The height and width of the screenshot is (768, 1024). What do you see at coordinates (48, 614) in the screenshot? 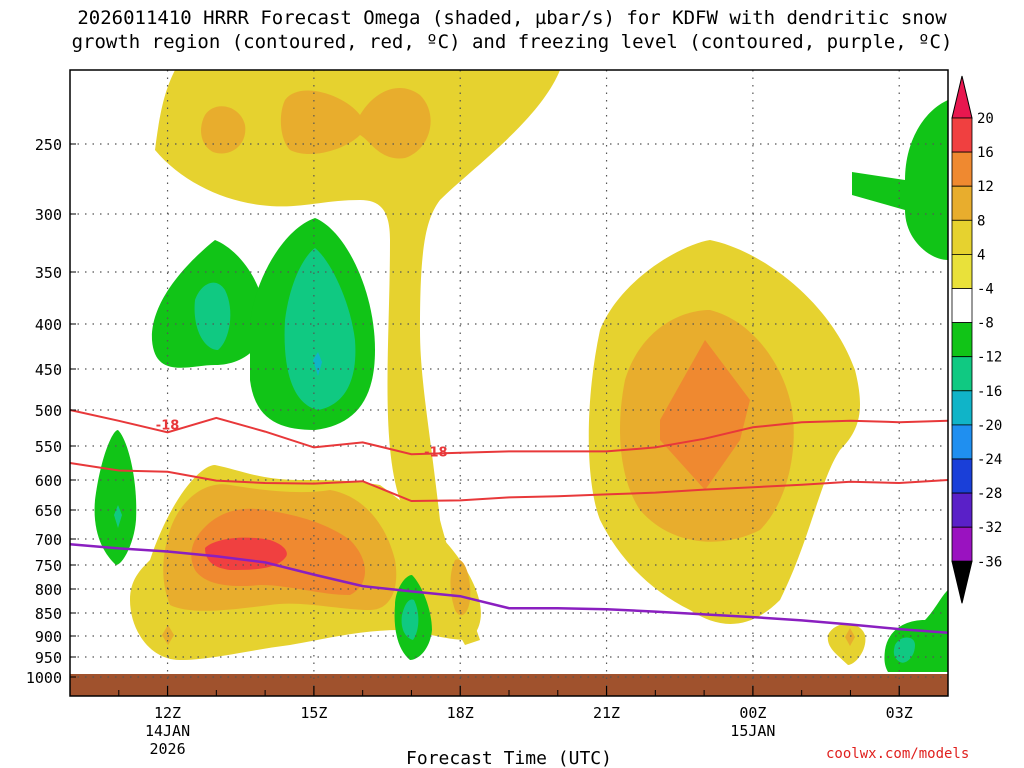
I see `y-tick-label: 850` at bounding box center [48, 614].